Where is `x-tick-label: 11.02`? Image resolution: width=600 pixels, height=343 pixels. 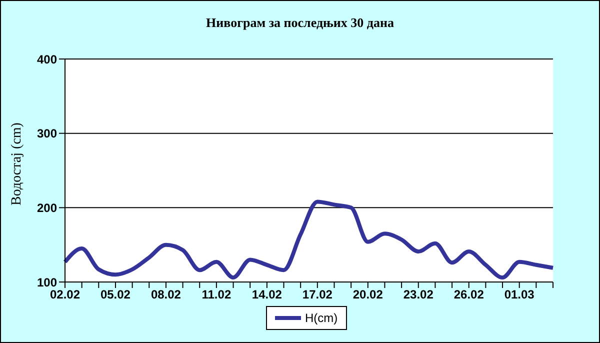 x-tick-label: 11.02 is located at coordinates (217, 295).